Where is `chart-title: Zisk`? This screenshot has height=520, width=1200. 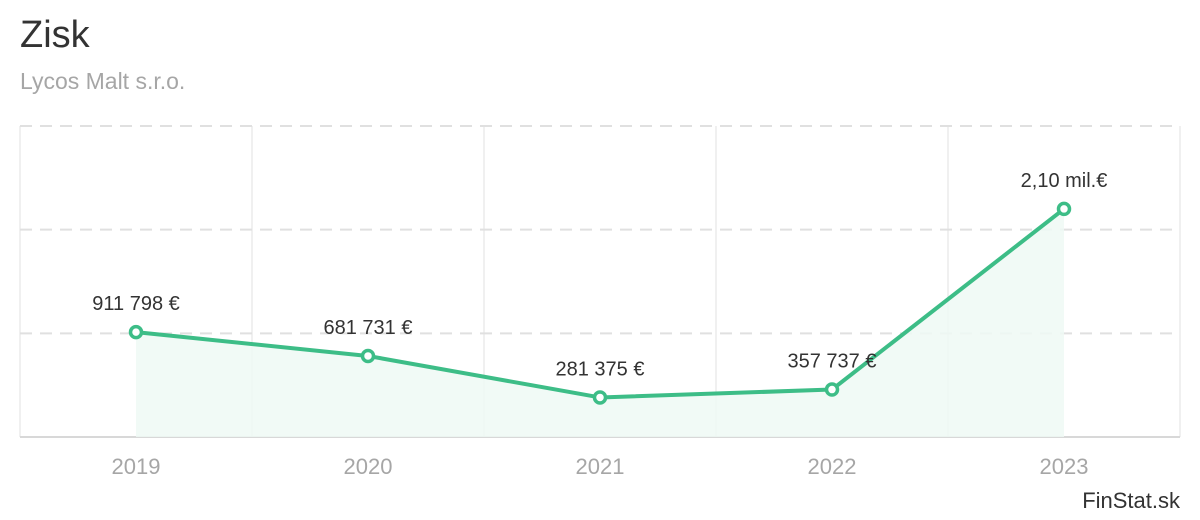
chart-title: Zisk is located at coordinates (55, 35).